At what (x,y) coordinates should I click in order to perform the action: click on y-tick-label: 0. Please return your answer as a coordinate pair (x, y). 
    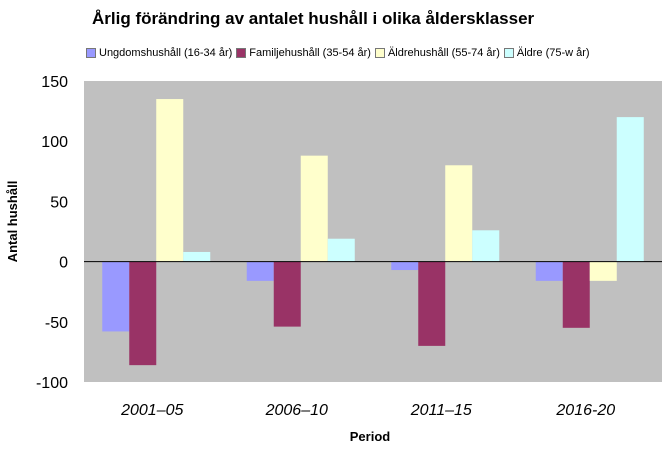
    Looking at the image, I should click on (63, 263).